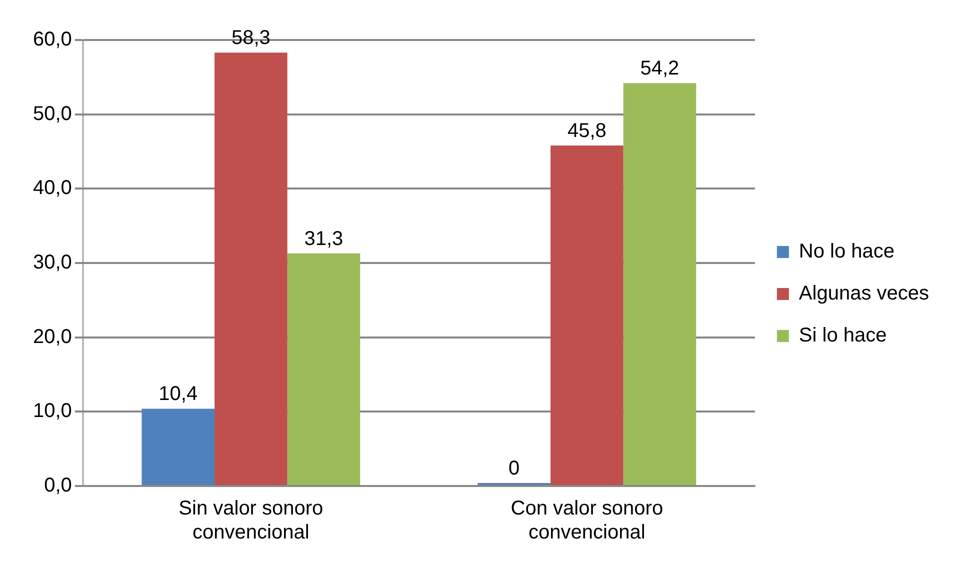  What do you see at coordinates (846, 251) in the screenshot?
I see `legend-label: No lo hace` at bounding box center [846, 251].